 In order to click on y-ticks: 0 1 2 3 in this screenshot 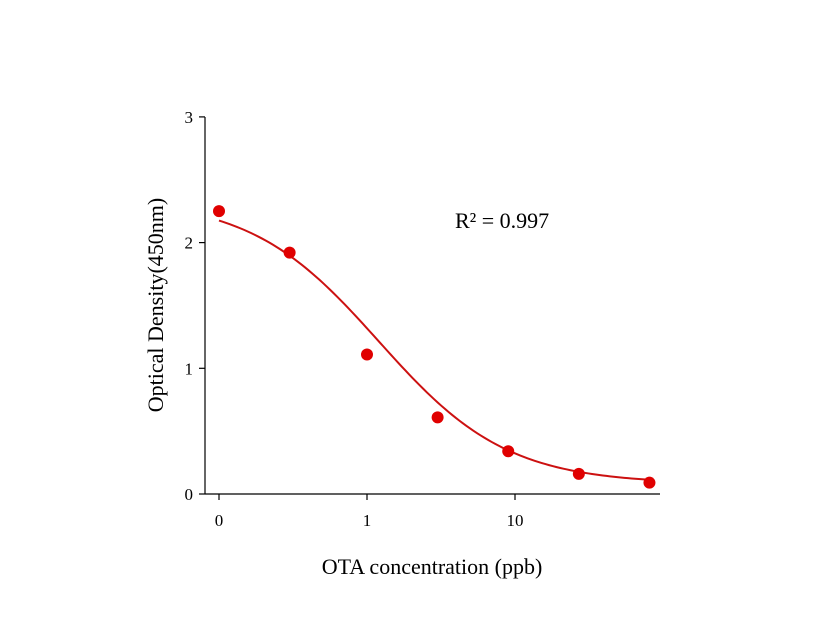, I will do `click(195, 306)`.